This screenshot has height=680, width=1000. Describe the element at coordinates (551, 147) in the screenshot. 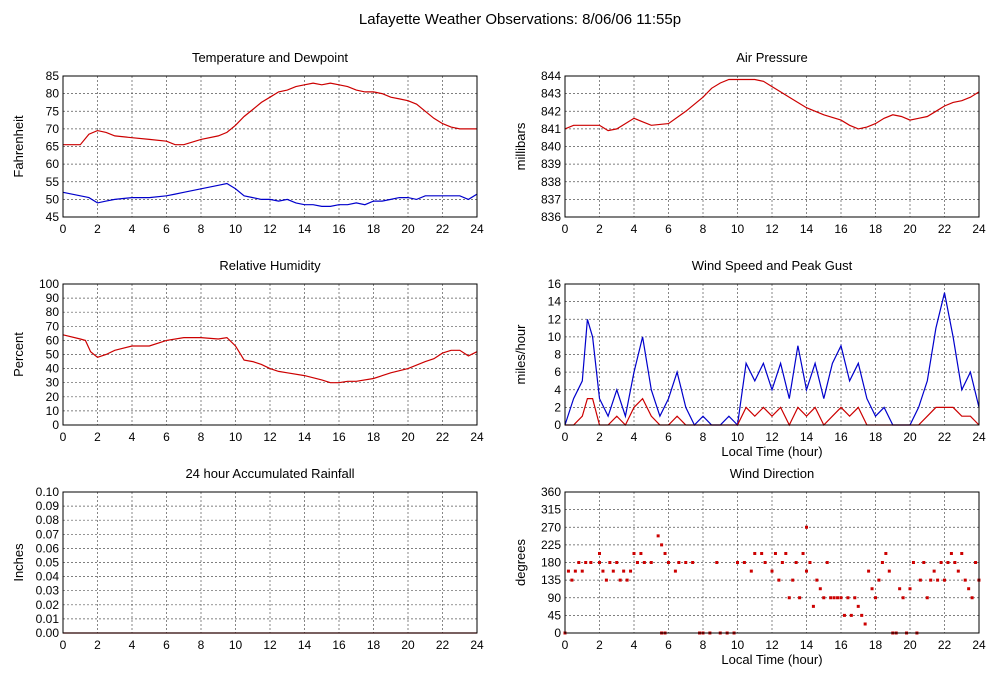

I see `y-tick-label: 840` at that location.